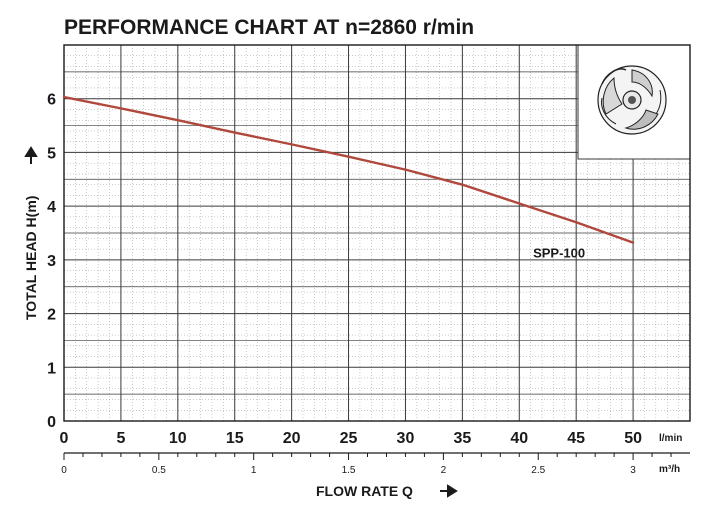 The image size is (709, 507). I want to click on chart-title: PERFORMANCE CHART AT n=2860 r/min, so click(269, 27).